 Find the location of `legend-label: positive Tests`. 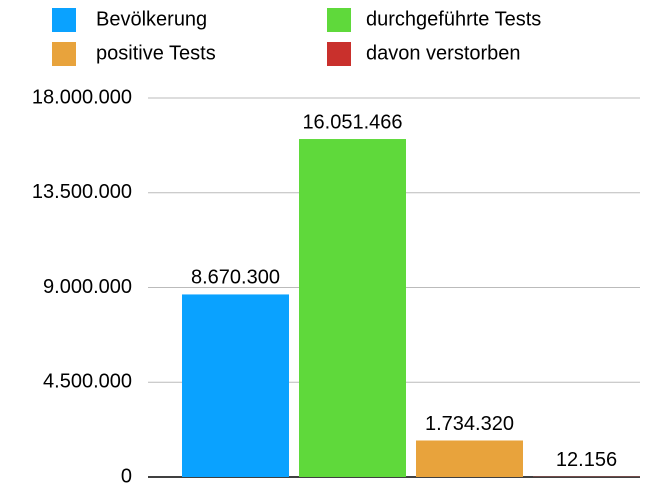

legend-label: positive Tests is located at coordinates (156, 53).